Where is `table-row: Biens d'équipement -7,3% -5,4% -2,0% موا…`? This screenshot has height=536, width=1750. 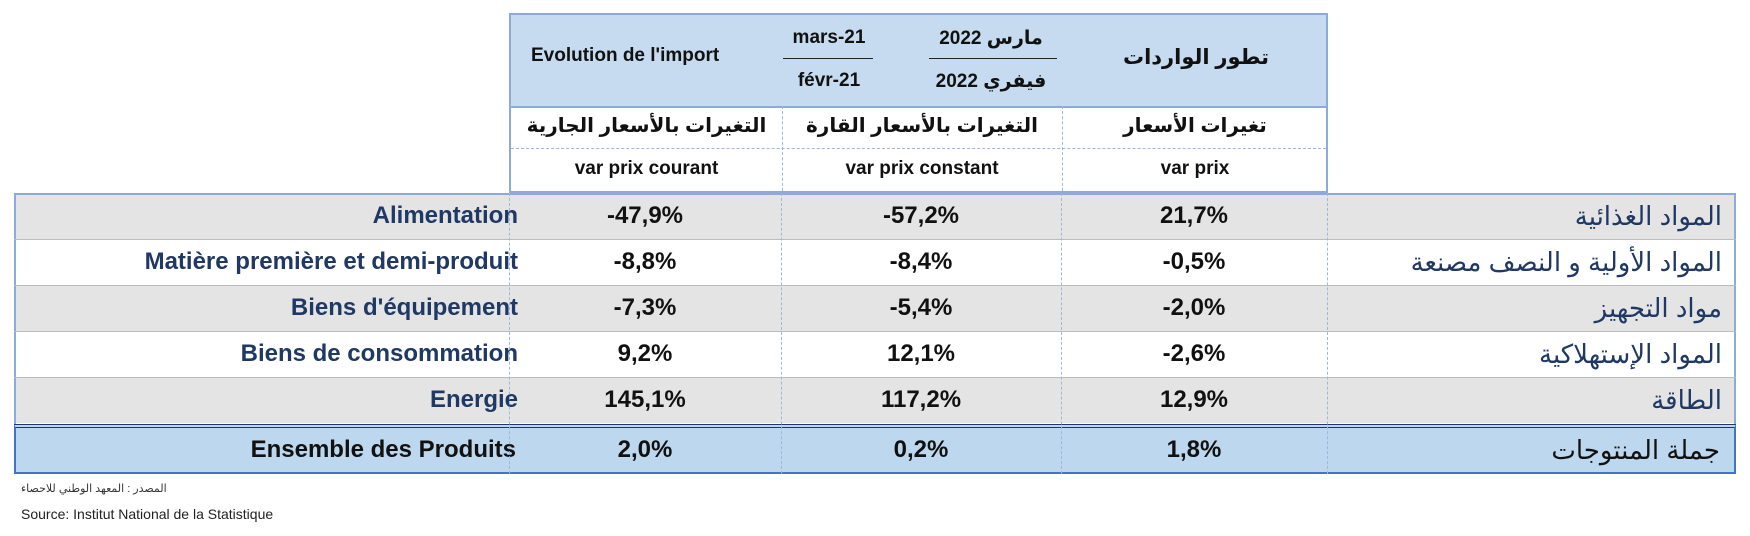 table-row: Biens d'équipement -7,3% -5,4% -2,0% موا… is located at coordinates (875, 308).